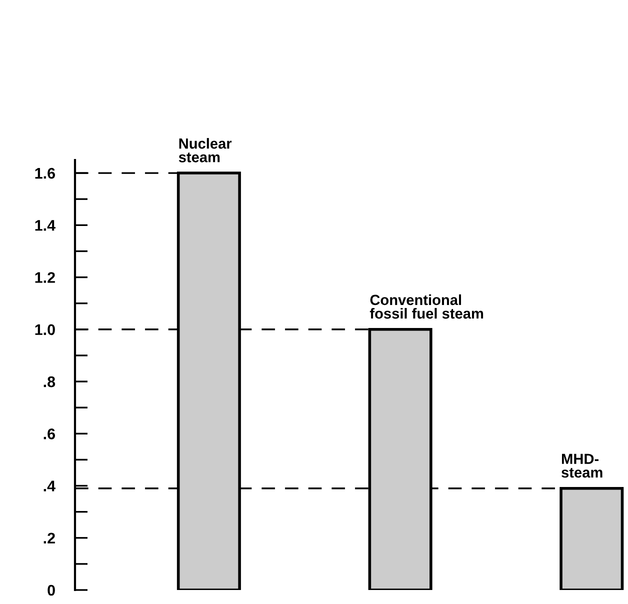  I want to click on y-tick-label: 0, so click(51, 590).